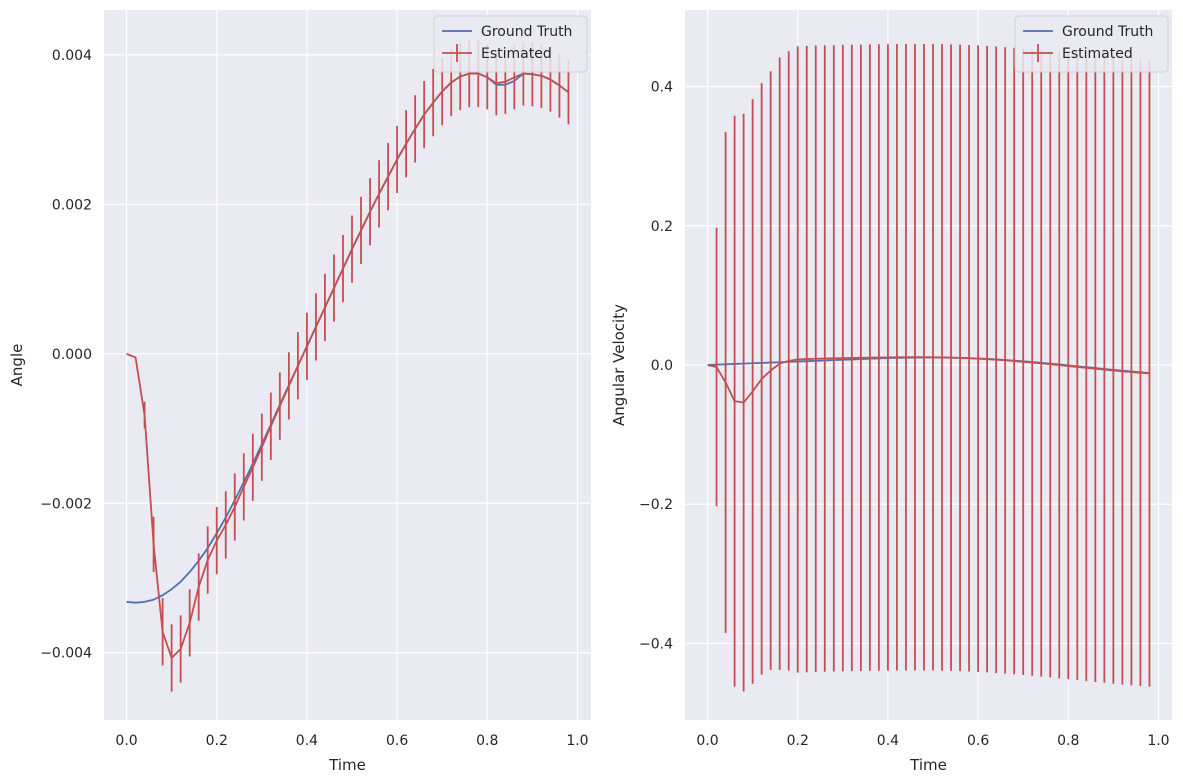 The image size is (1183, 784). What do you see at coordinates (72, 56) in the screenshot?
I see `y-tick-label: 0.004` at bounding box center [72, 56].